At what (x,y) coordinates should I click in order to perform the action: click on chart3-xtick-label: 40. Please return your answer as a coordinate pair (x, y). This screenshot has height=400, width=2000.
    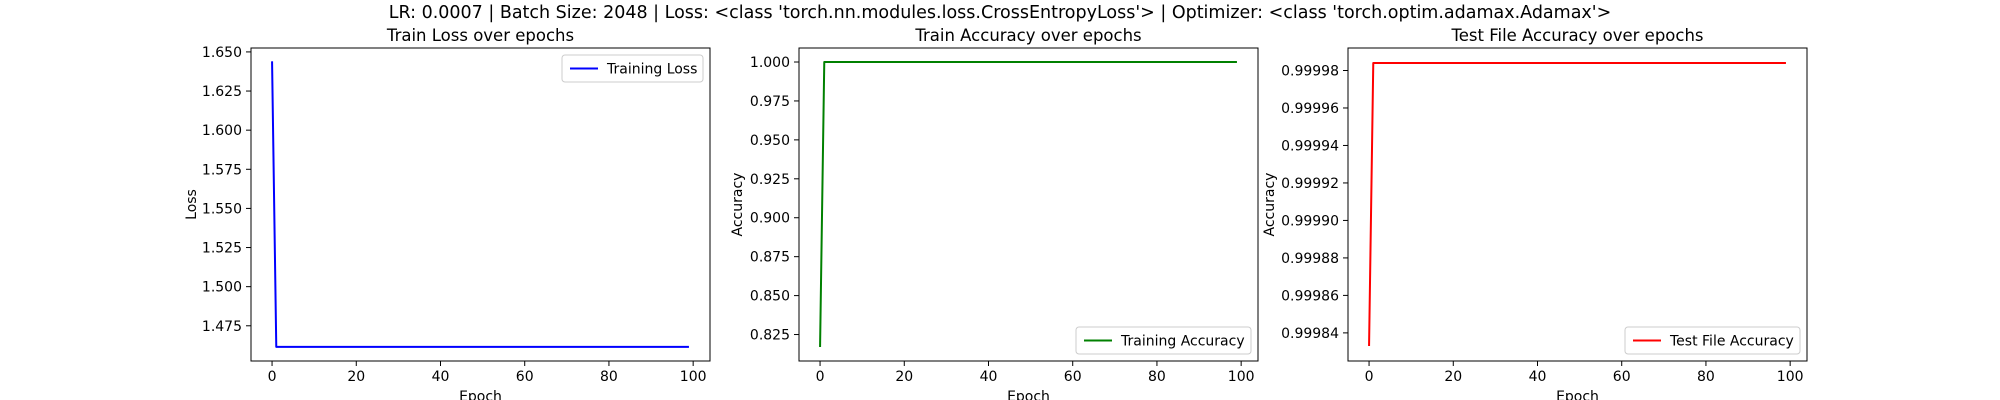
    Looking at the image, I should click on (1538, 377).